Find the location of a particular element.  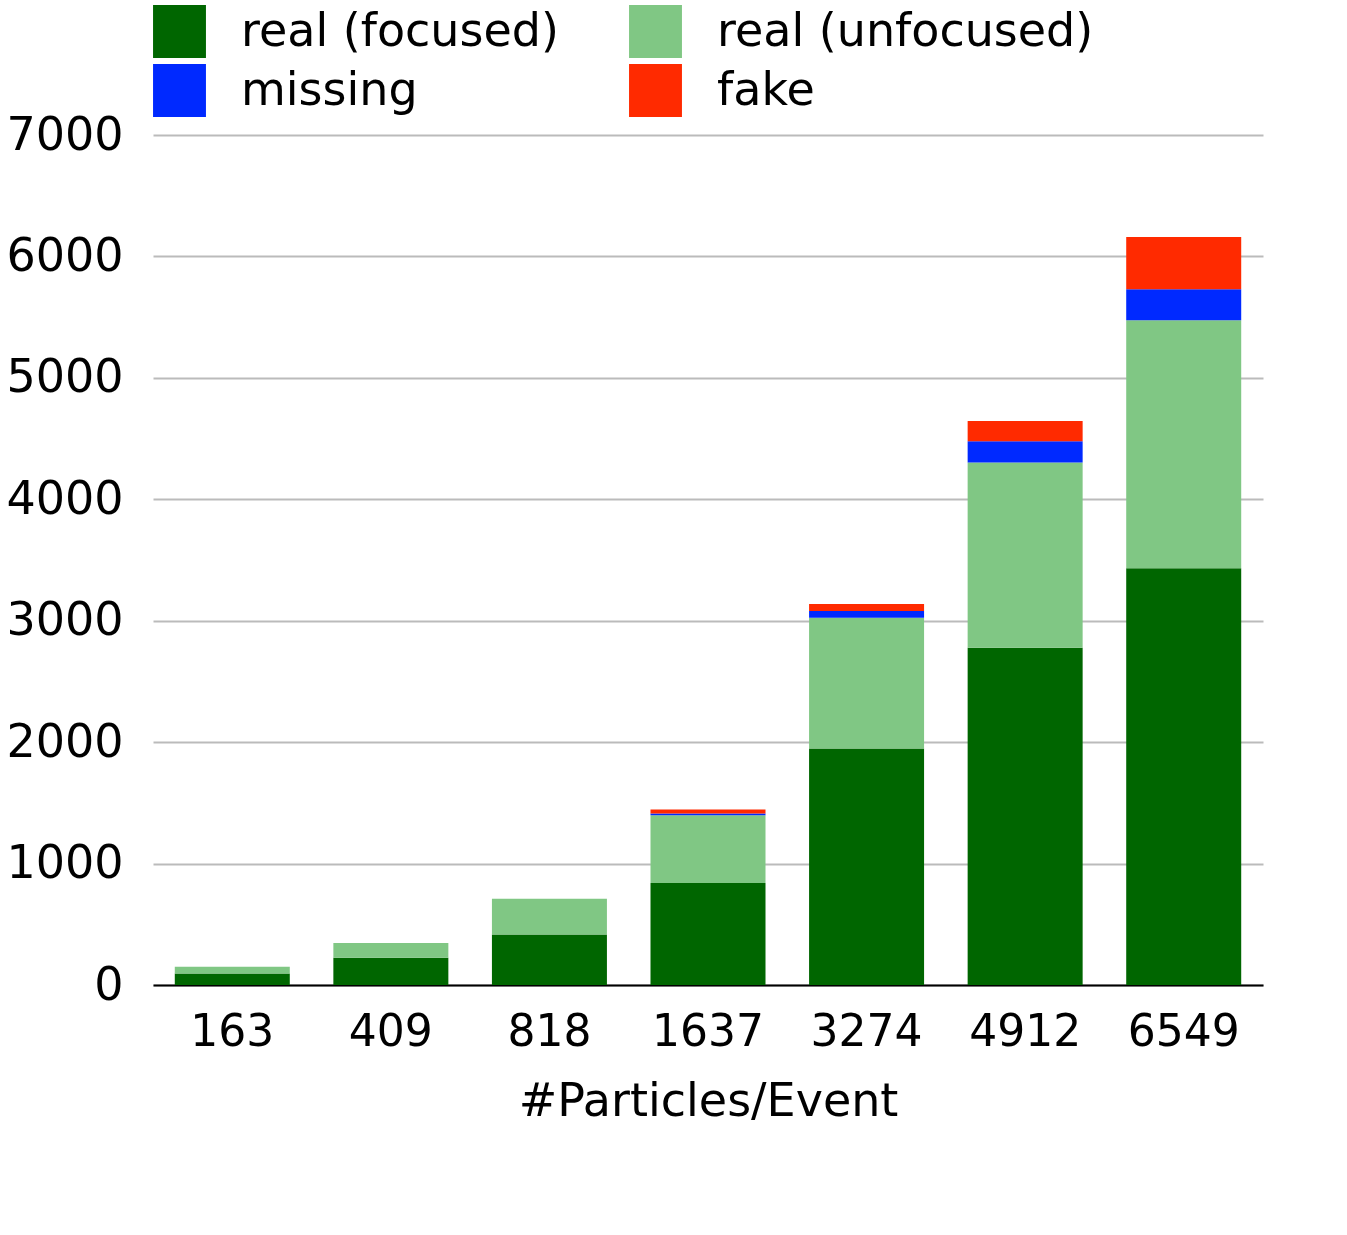

x-tick-label: 6549 is located at coordinates (1183, 1030).